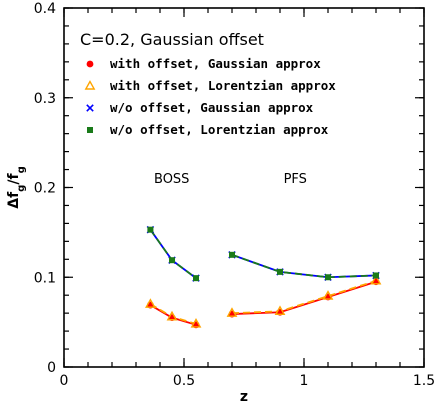 The image size is (436, 404). What do you see at coordinates (45, 278) in the screenshot?
I see `y-tick-label: 0.1` at bounding box center [45, 278].